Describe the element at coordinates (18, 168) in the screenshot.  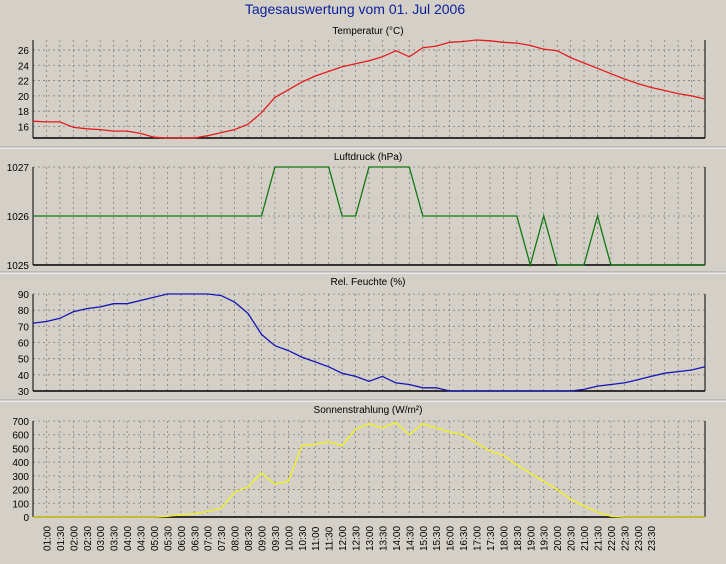
I see `y-tick-label: 1027` at that location.